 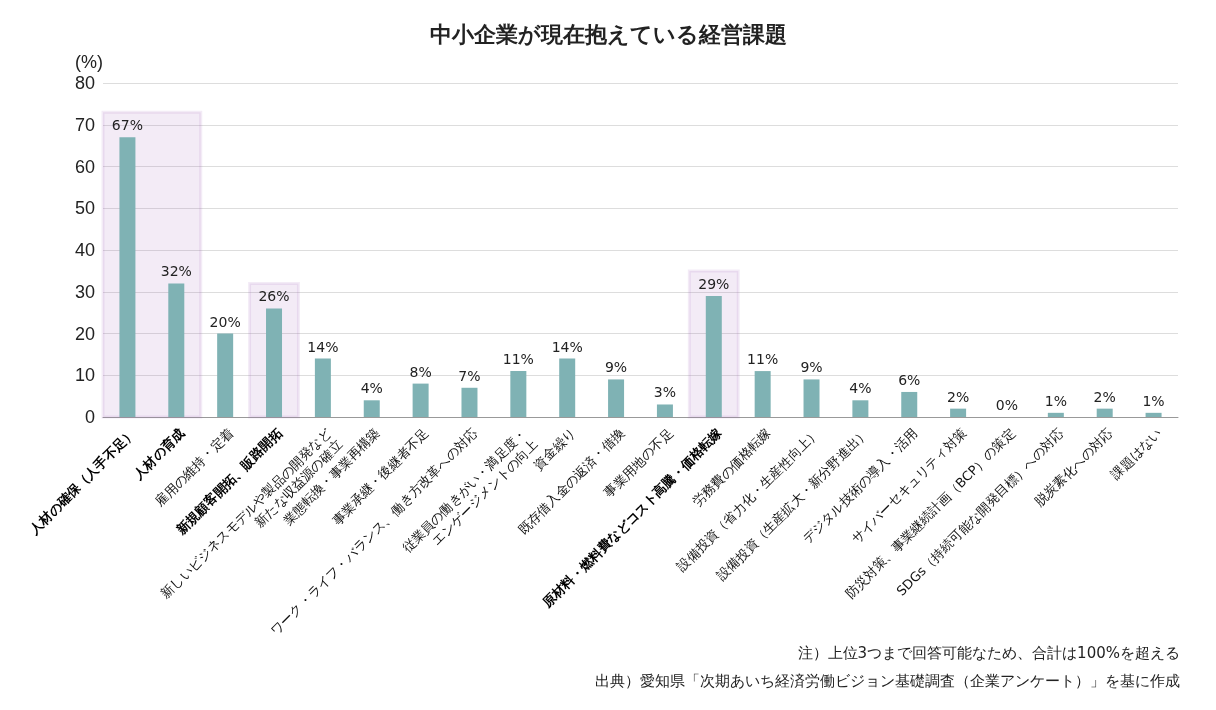 What do you see at coordinates (84, 375) in the screenshot?
I see `y-tick-label: 10` at bounding box center [84, 375].